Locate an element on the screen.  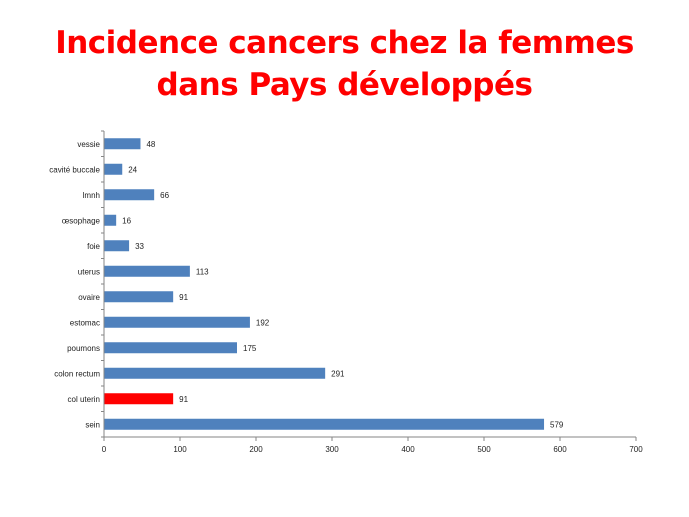
data-label-vessie: 48 is located at coordinates (150, 144).